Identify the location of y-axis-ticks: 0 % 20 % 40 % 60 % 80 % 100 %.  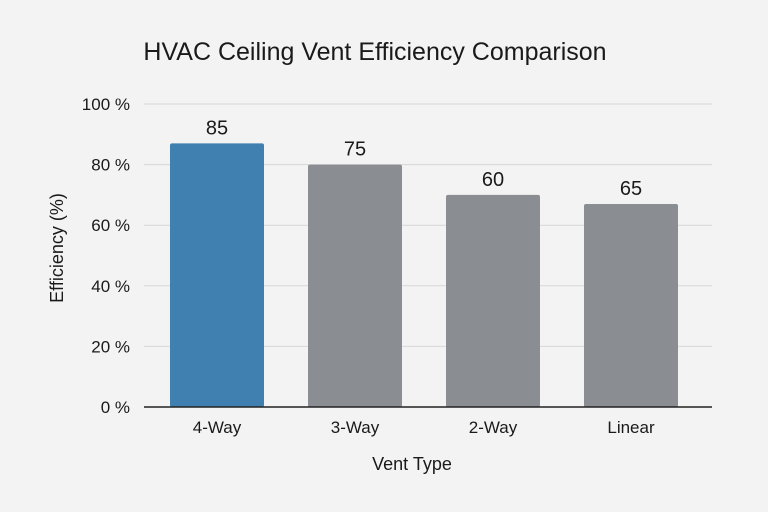
(106, 256).